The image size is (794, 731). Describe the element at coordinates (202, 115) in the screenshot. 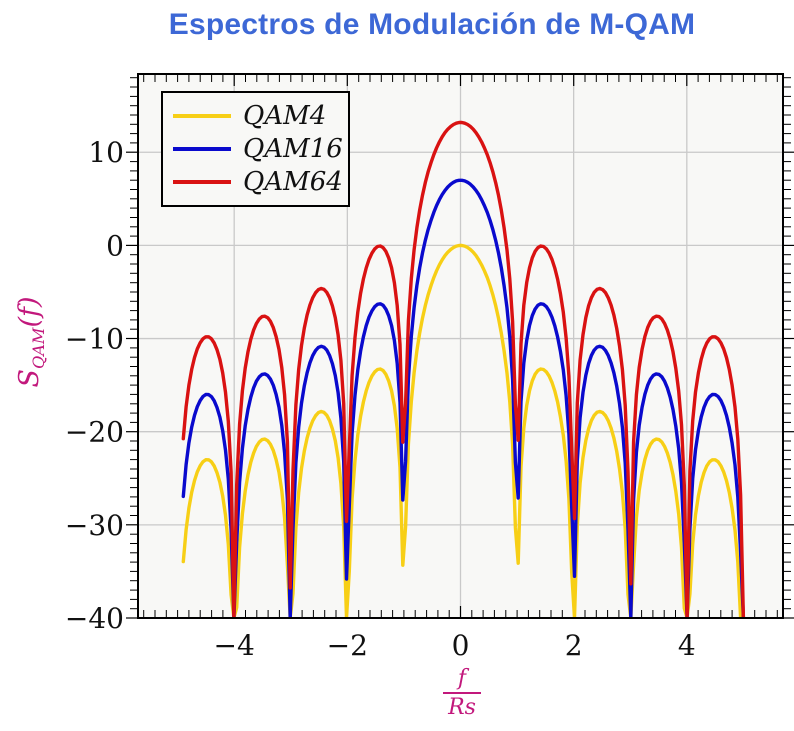

I see `legend-line-qam4` at that location.